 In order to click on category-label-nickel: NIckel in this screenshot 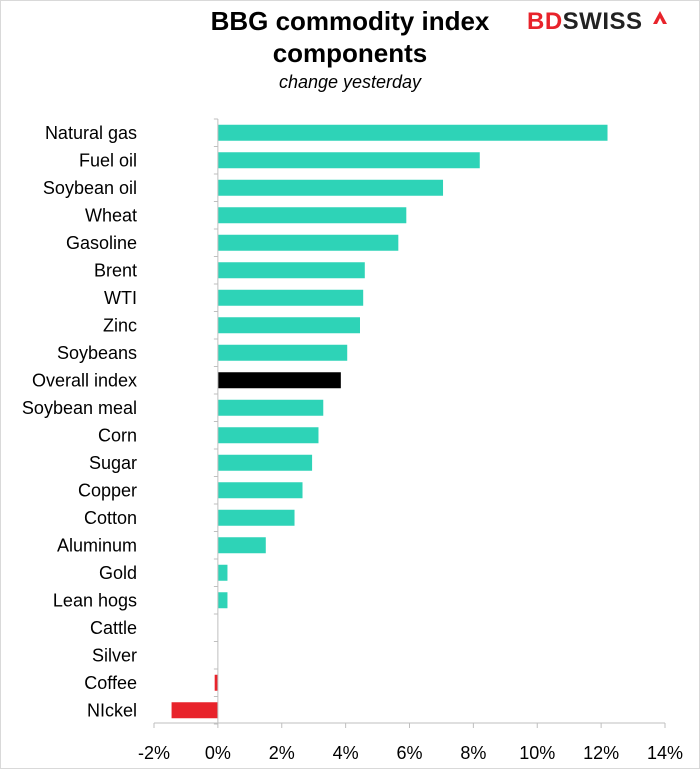, I will do `click(112, 710)`.